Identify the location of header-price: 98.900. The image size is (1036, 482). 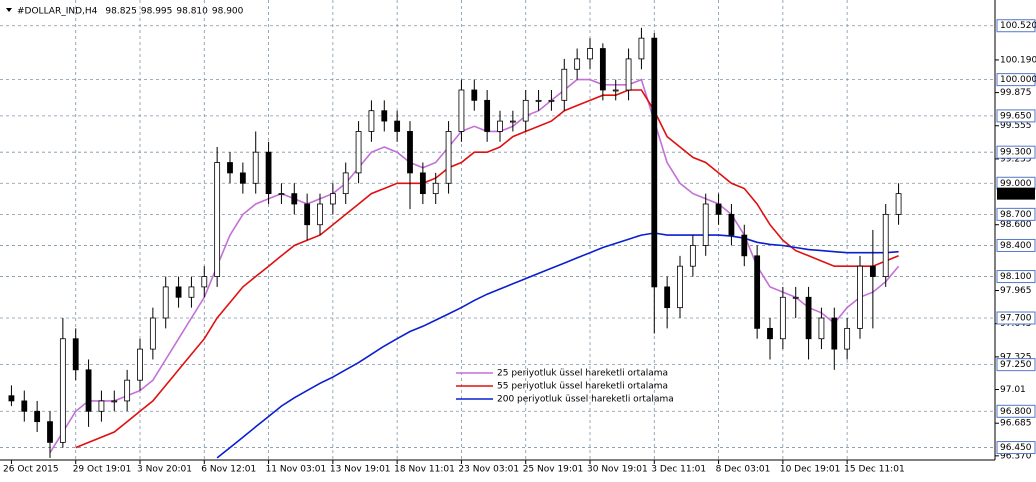
(228, 12).